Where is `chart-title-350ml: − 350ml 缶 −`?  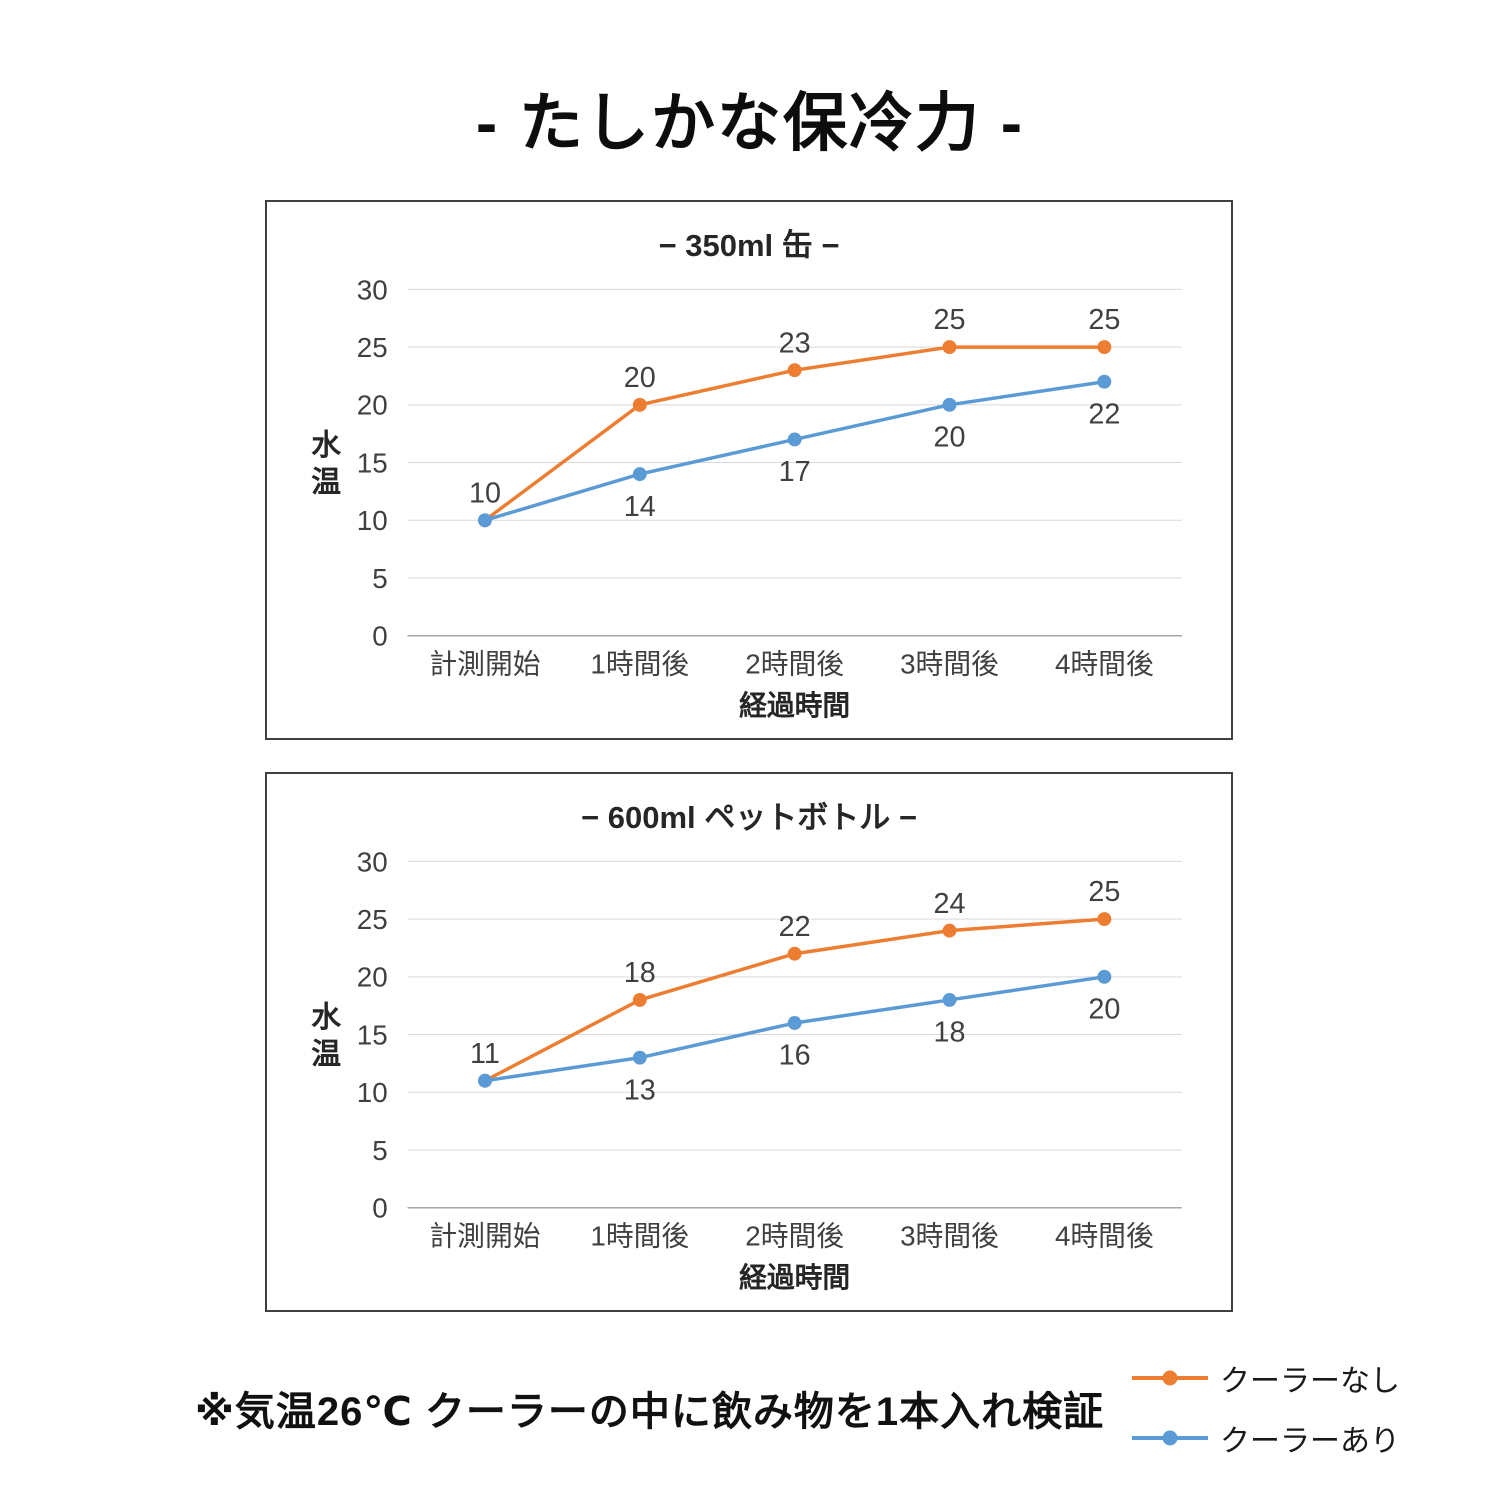
chart-title-350ml: − 350ml 缶 − is located at coordinates (749, 245).